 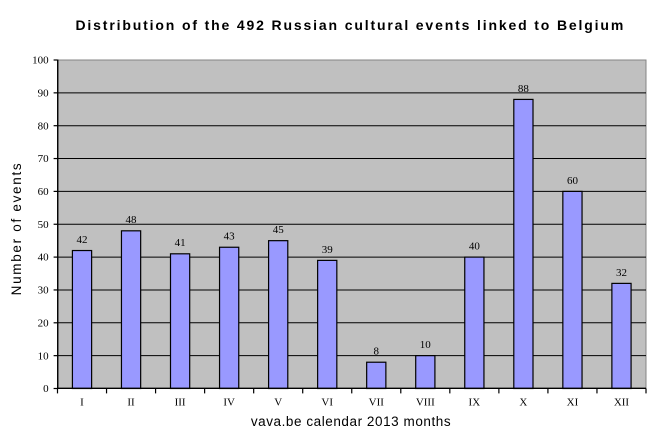 What do you see at coordinates (44, 323) in the screenshot?
I see `svg-text: 20` at bounding box center [44, 323].